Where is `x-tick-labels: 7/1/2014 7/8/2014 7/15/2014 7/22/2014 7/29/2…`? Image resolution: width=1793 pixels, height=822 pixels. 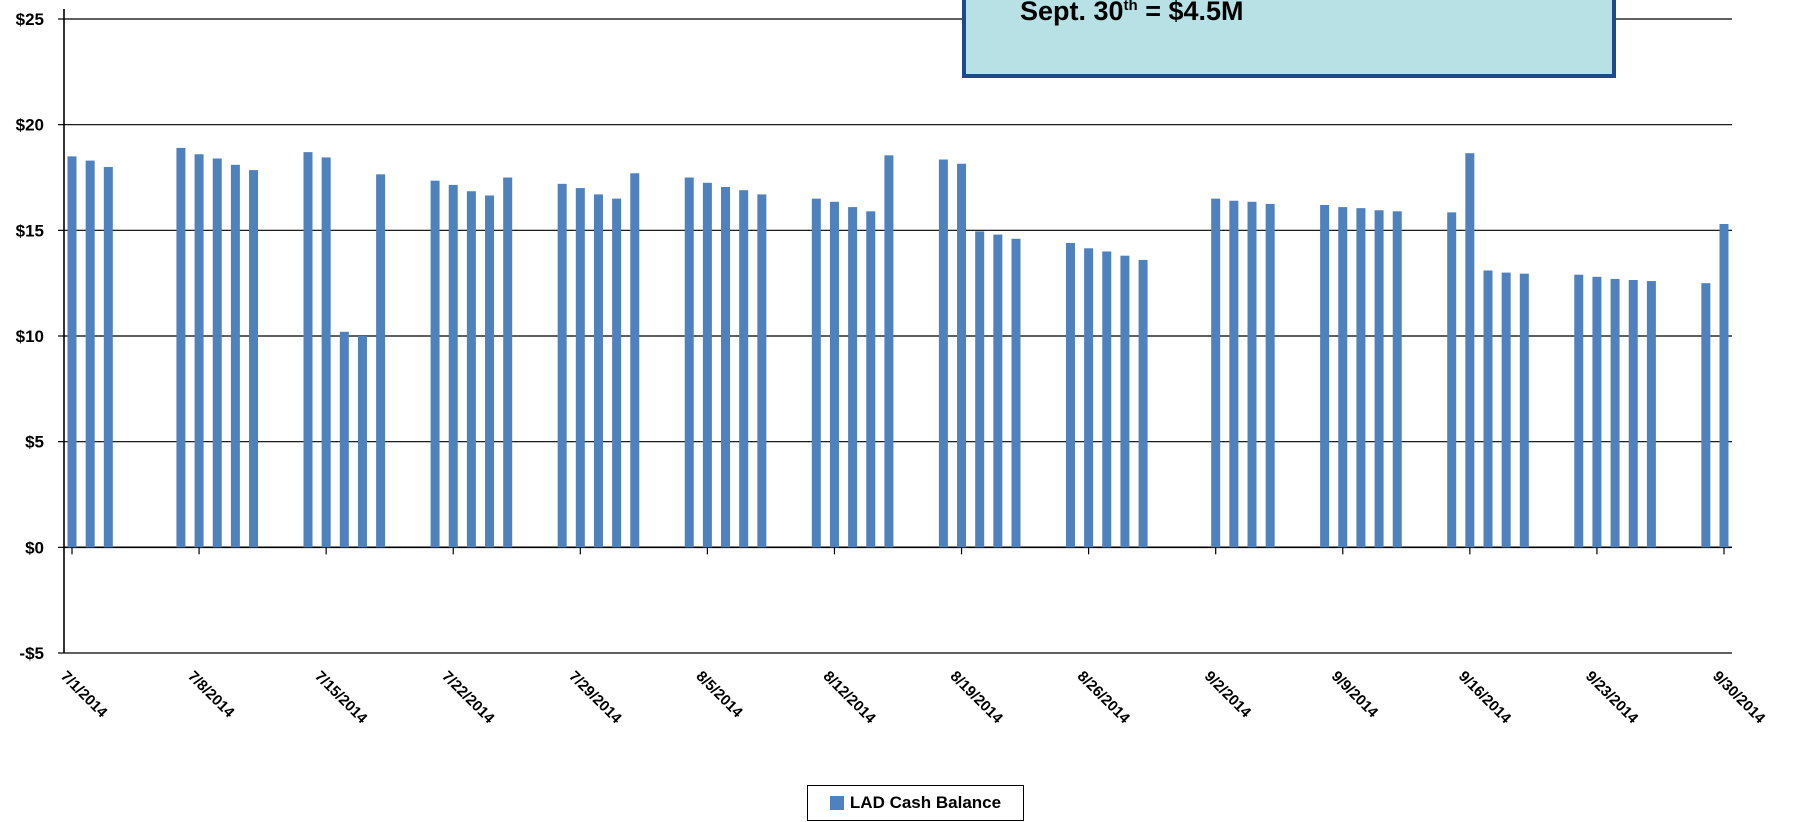 x-tick-labels: 7/1/2014 7/8/2014 7/15/2014 7/22/2014 7/29/2… is located at coordinates (913, 698).